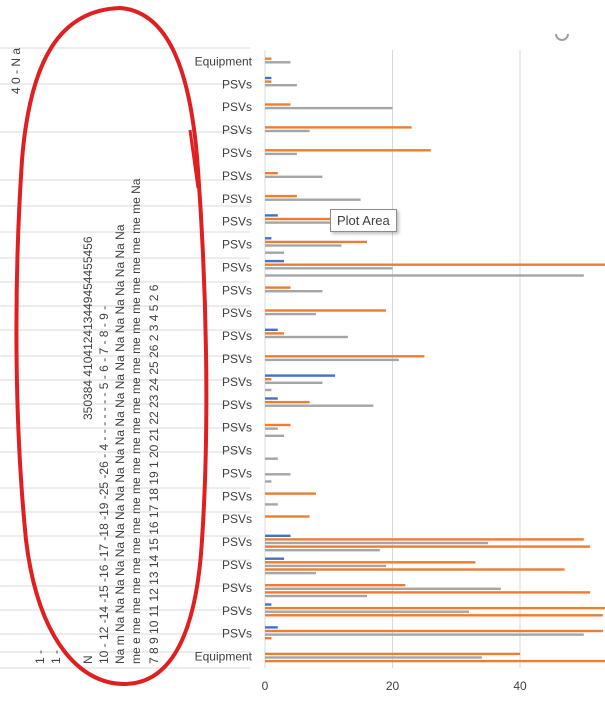 The width and height of the screenshot is (605, 701). What do you see at coordinates (88, 659) in the screenshot?
I see `left-column-text: N` at bounding box center [88, 659].